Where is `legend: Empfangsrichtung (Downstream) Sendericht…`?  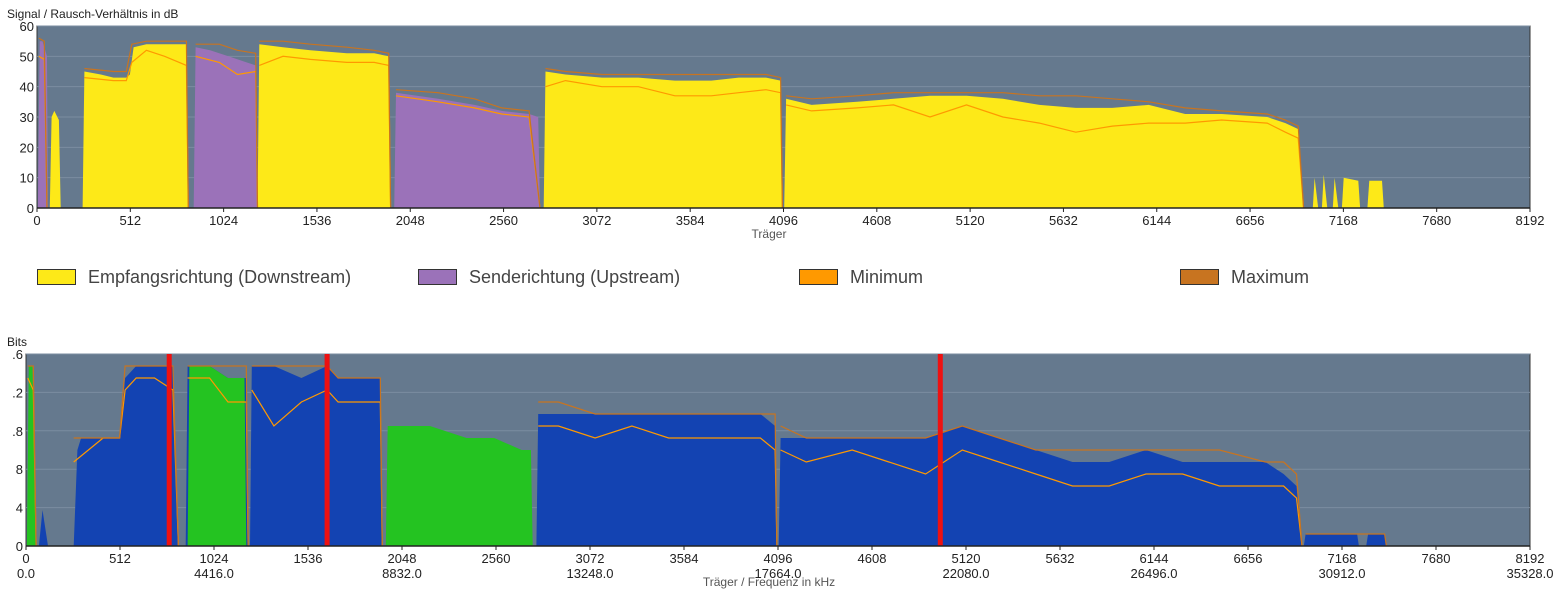
legend: Empfangsrichtung (Downstream) Sendericht… is located at coordinates (783, 277).